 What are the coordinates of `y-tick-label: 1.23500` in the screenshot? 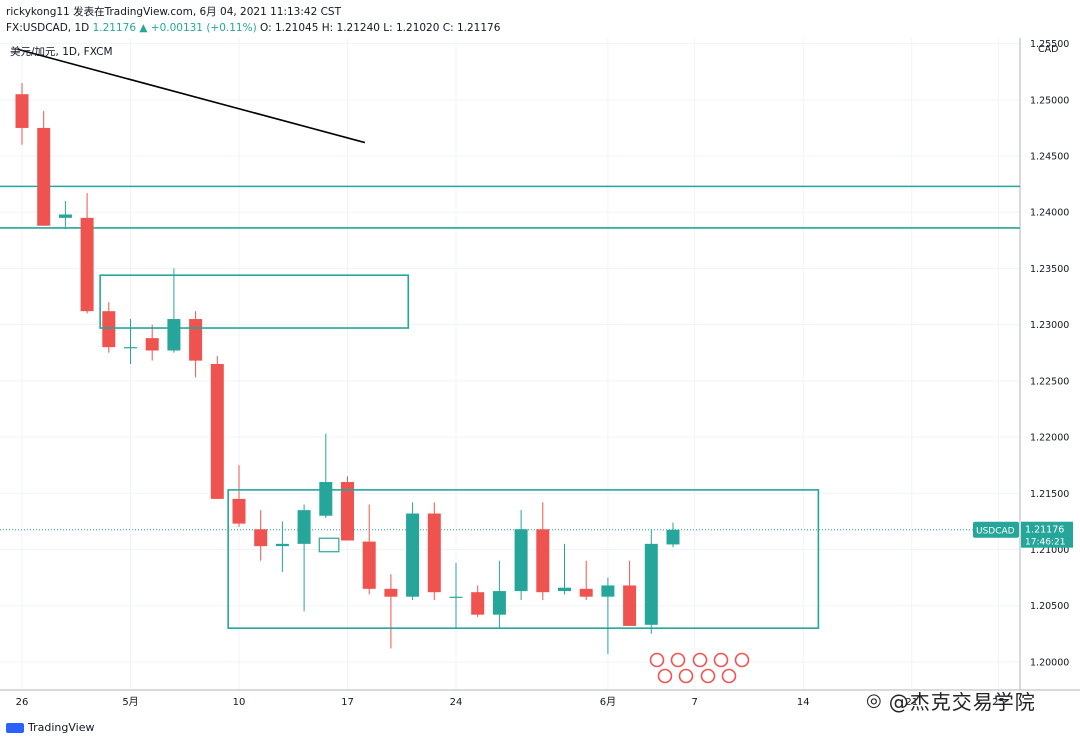 It's located at (1049, 269).